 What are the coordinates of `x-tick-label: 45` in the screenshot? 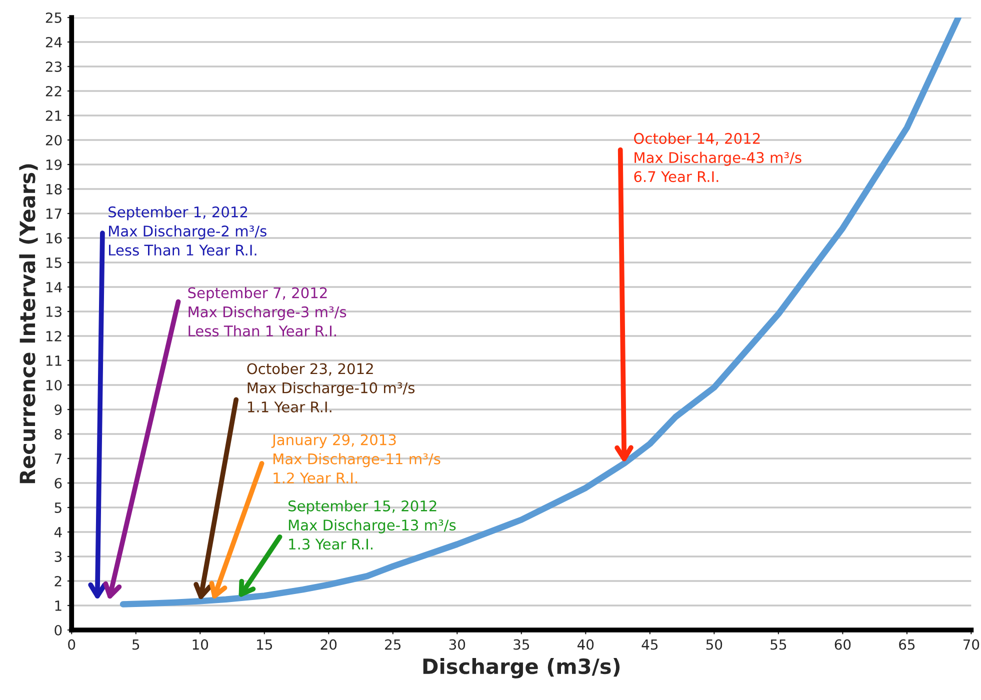 It's located at (650, 644).